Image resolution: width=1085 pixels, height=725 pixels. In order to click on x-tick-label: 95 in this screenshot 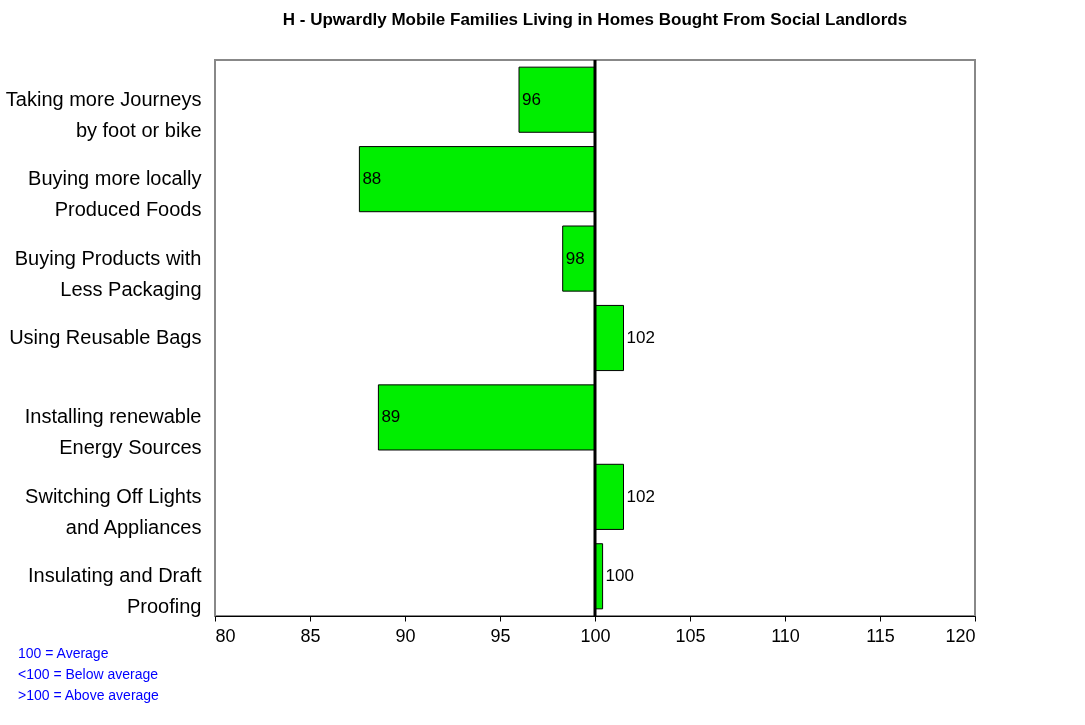, I will do `click(500, 635)`.